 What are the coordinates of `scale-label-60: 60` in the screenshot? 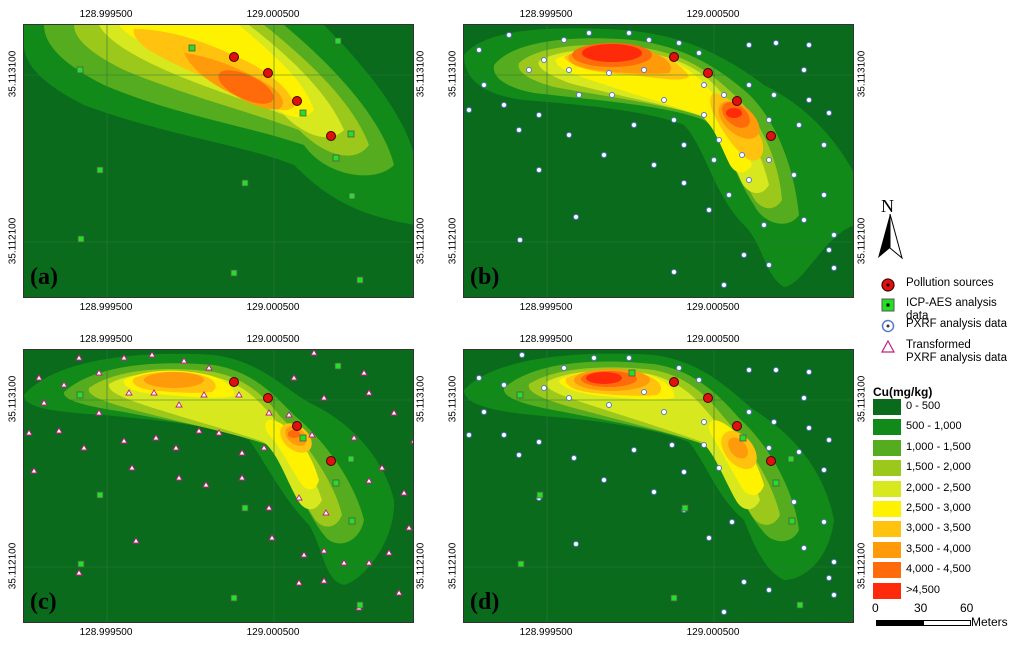 It's located at (967, 608).